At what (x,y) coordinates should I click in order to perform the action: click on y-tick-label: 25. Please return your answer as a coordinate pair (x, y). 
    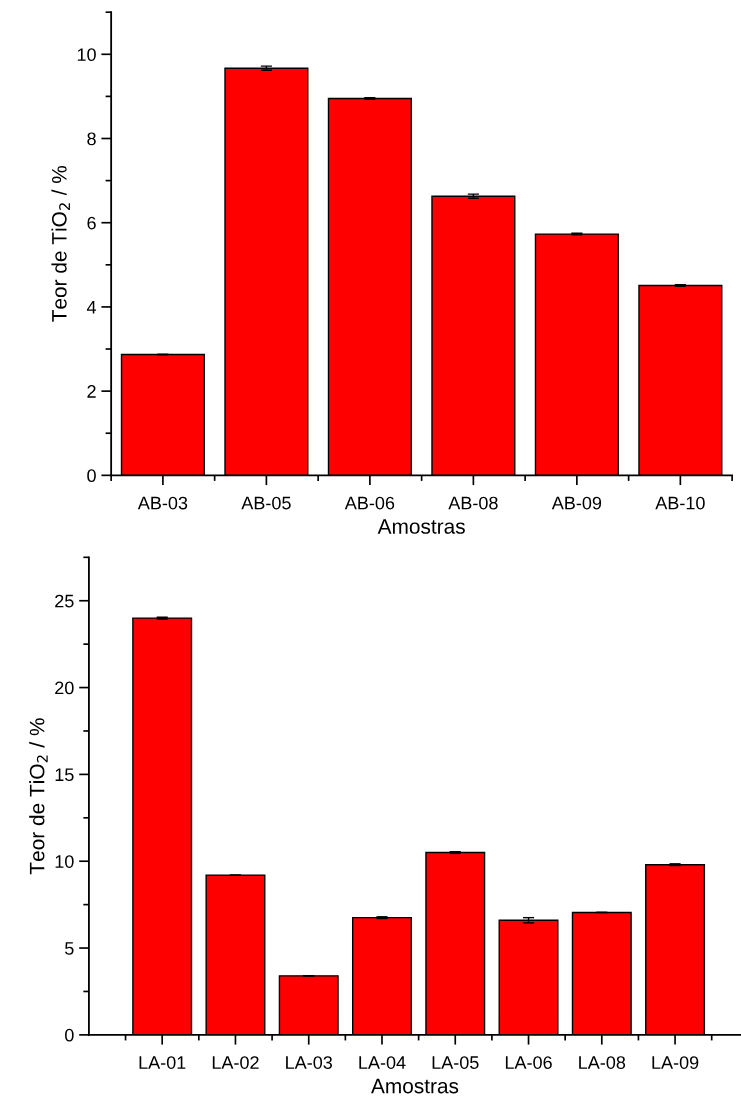
    Looking at the image, I should click on (64, 601).